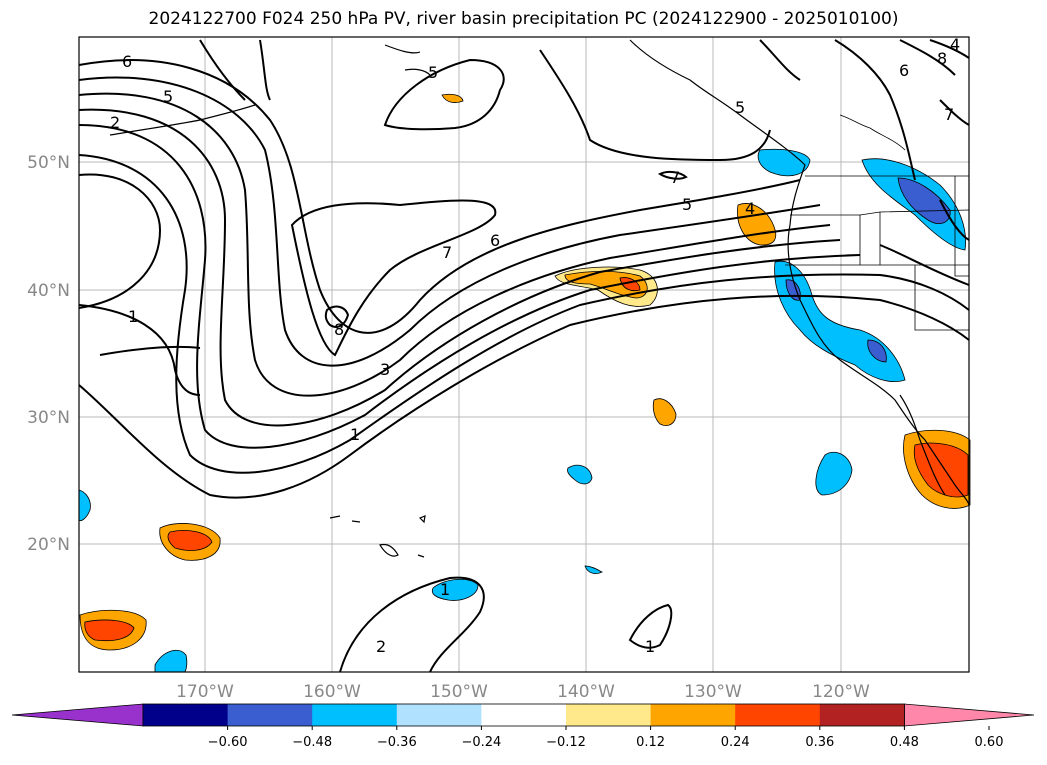 The width and height of the screenshot is (1047, 765). Describe the element at coordinates (969, 715) in the screenshot. I see `colorbar-extend-max` at that location.